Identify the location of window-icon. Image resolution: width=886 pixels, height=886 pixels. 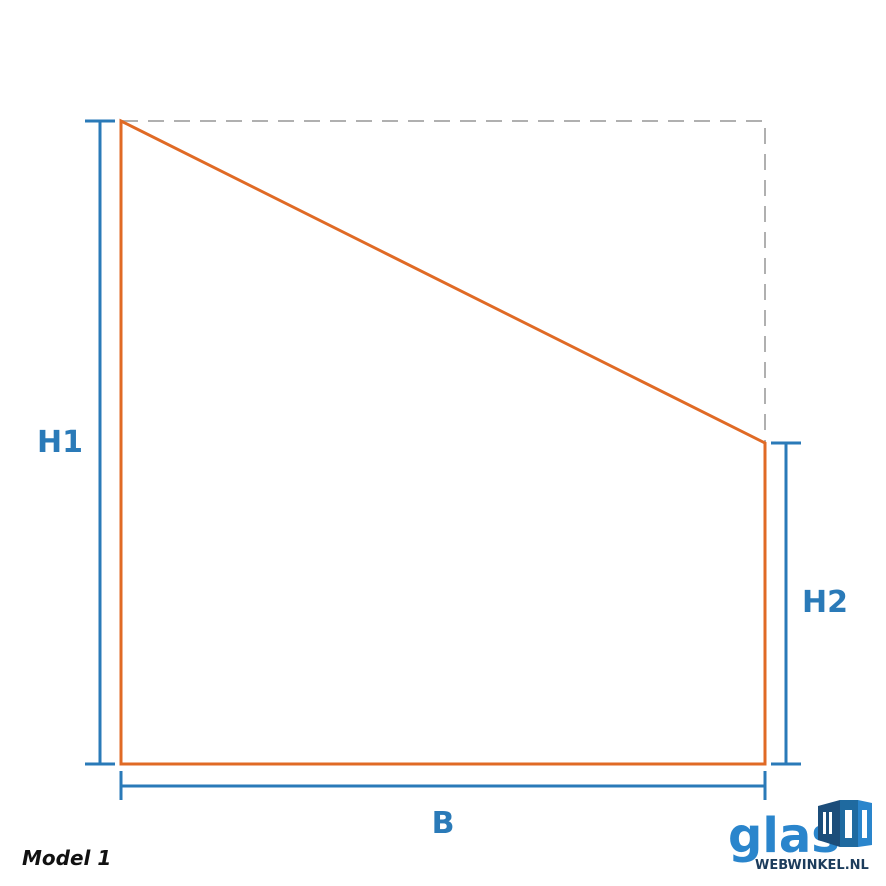
(845, 823).